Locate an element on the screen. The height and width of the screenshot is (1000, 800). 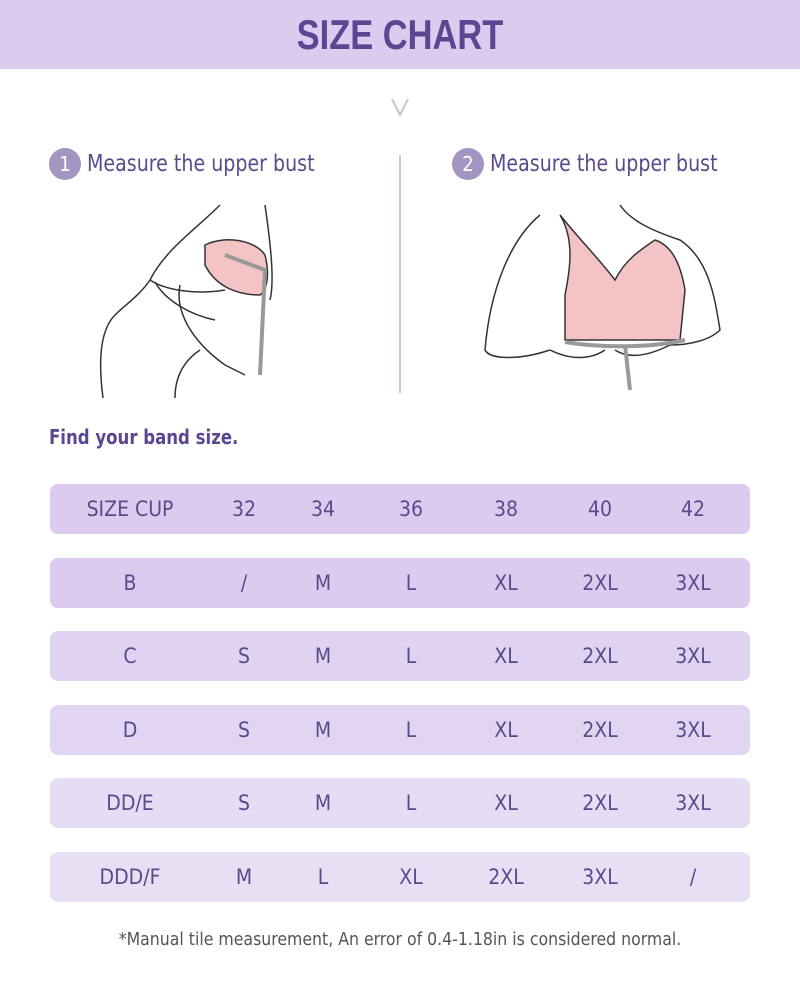
divider is located at coordinates (400, 274).